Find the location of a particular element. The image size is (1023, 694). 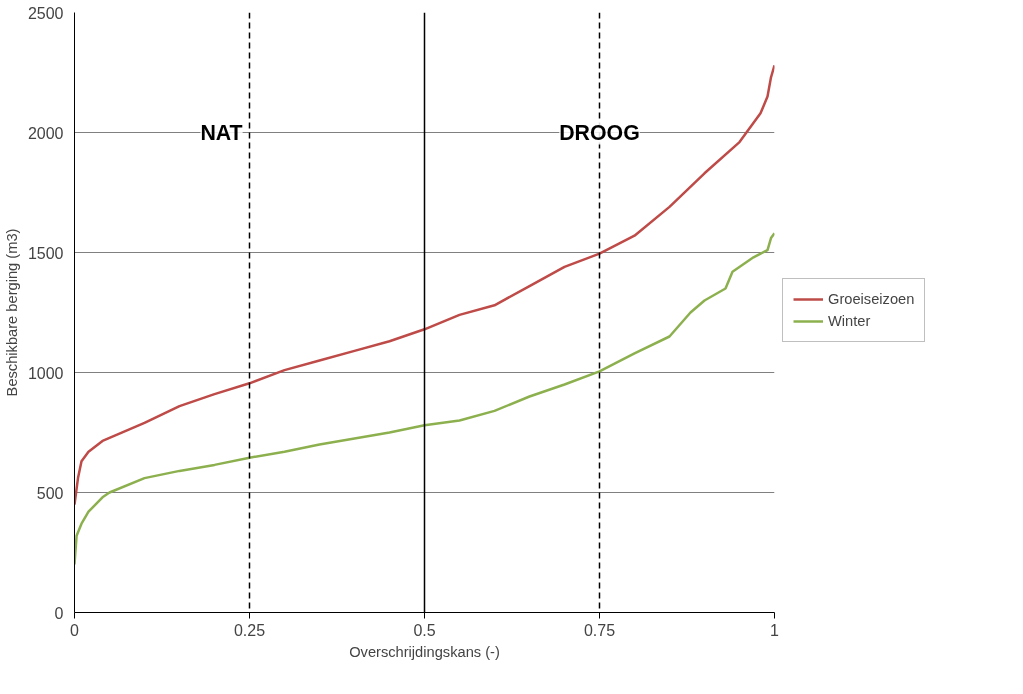

y-tick-label: 0 is located at coordinates (59, 613).